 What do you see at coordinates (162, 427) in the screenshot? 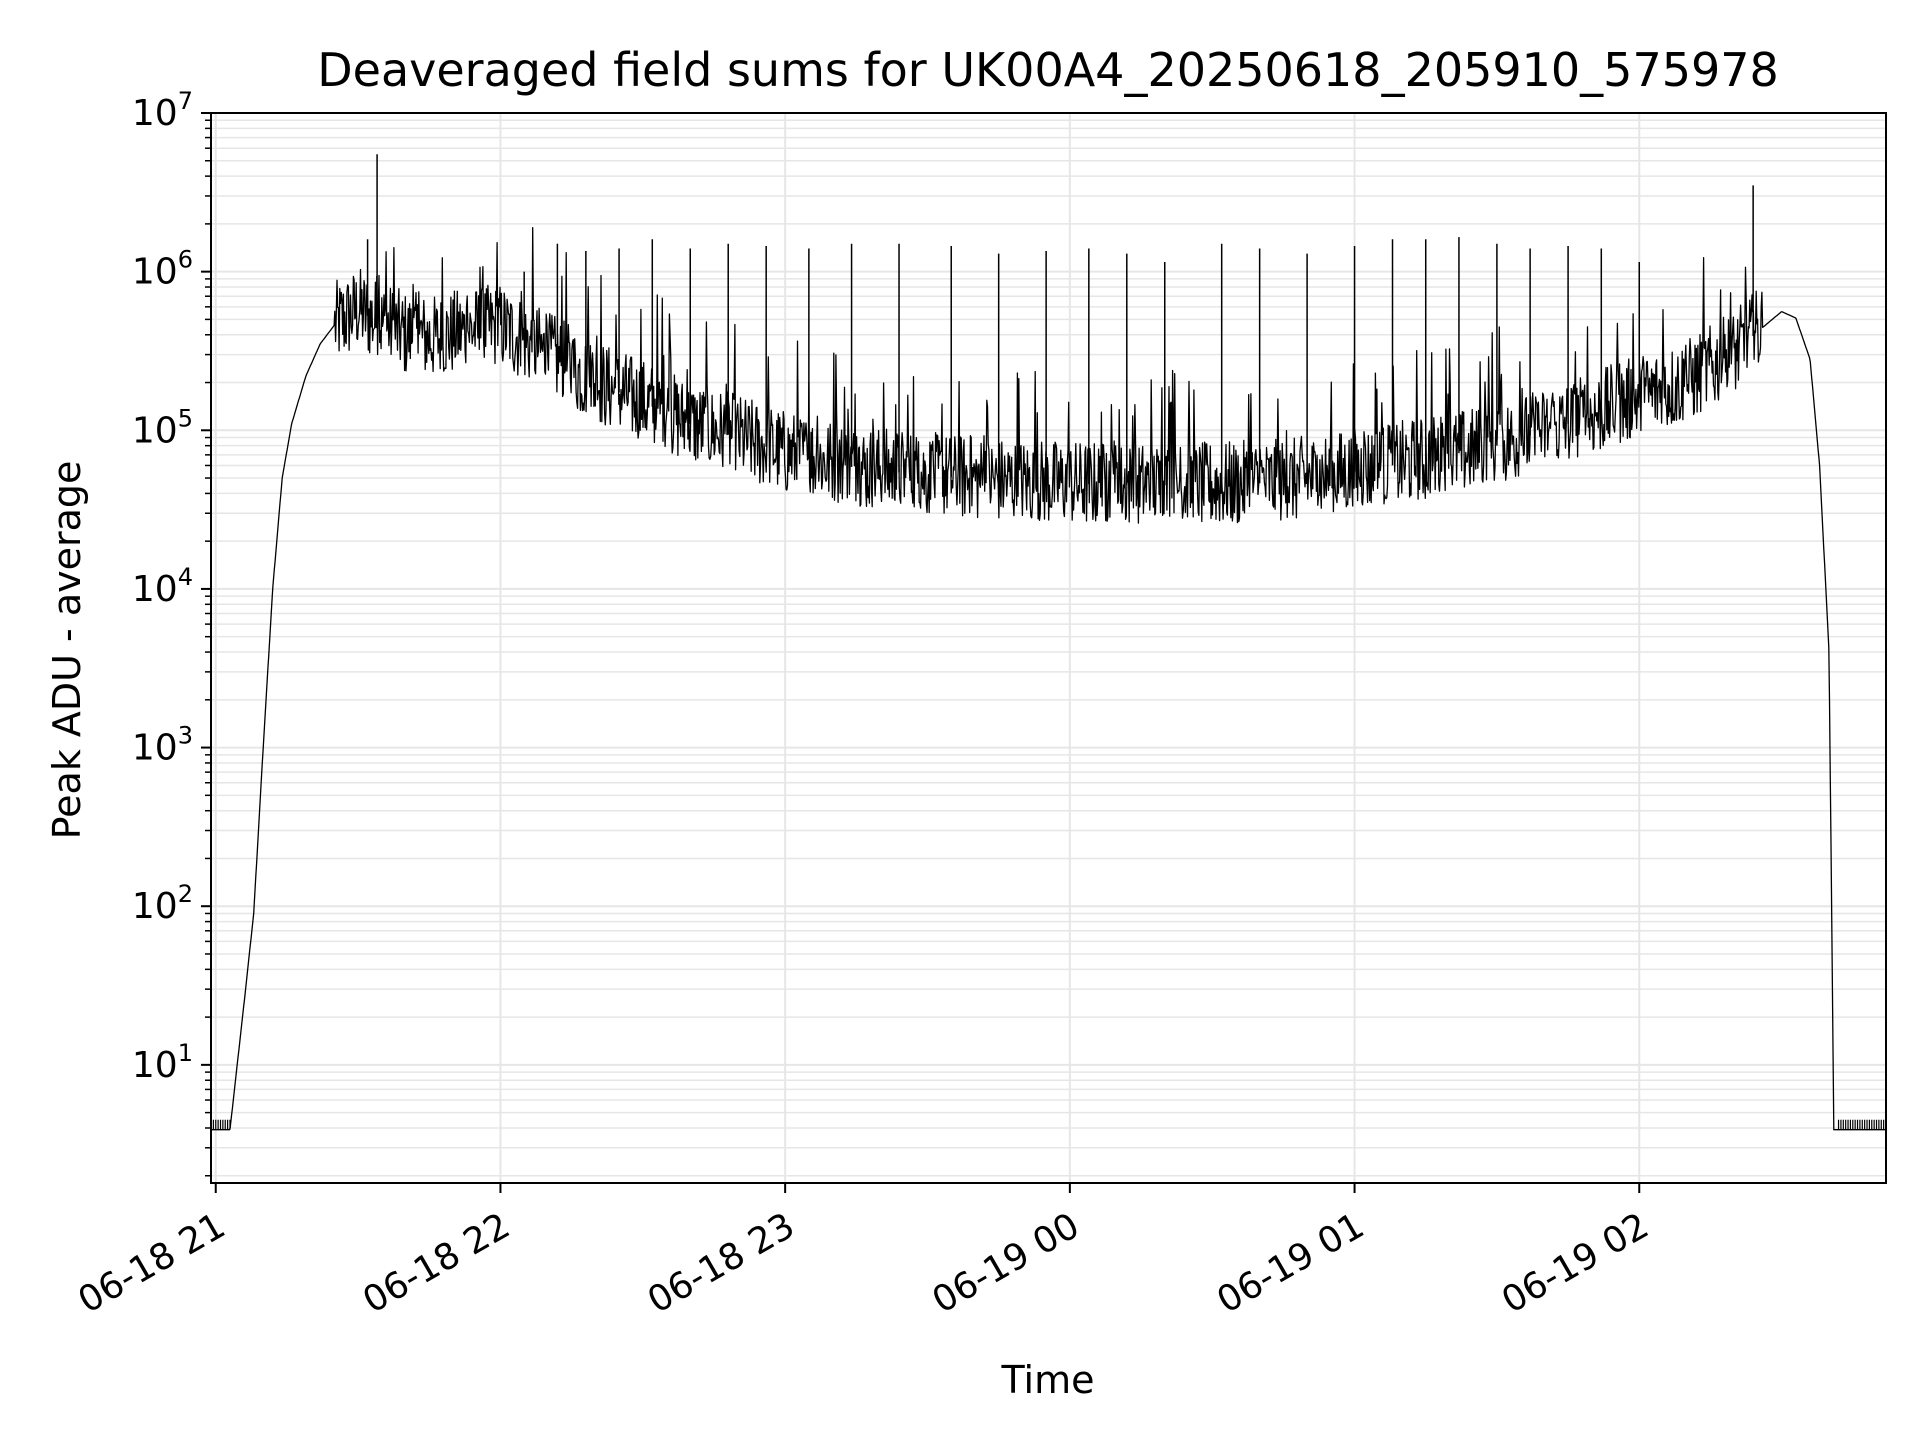
I see `y-tick-label: 10⁵` at bounding box center [162, 427].